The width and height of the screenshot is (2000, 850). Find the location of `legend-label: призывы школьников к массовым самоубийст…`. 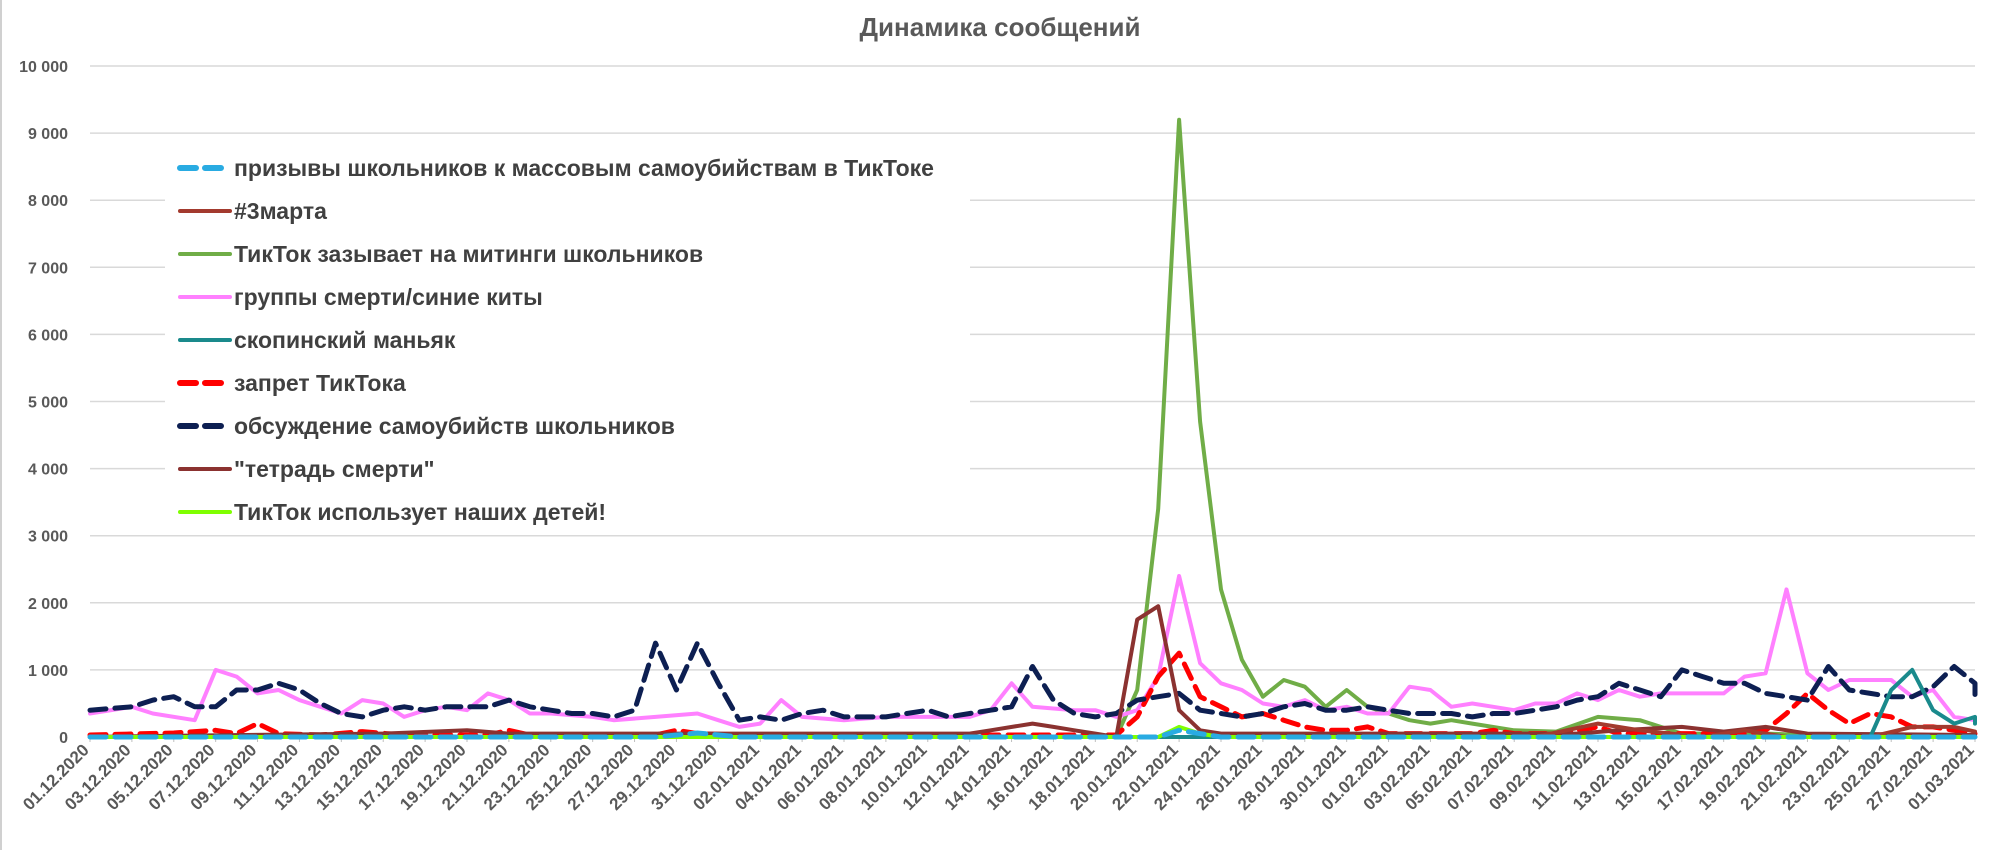

legend-label: призывы школьников к массовым самоубийст… is located at coordinates (584, 168).